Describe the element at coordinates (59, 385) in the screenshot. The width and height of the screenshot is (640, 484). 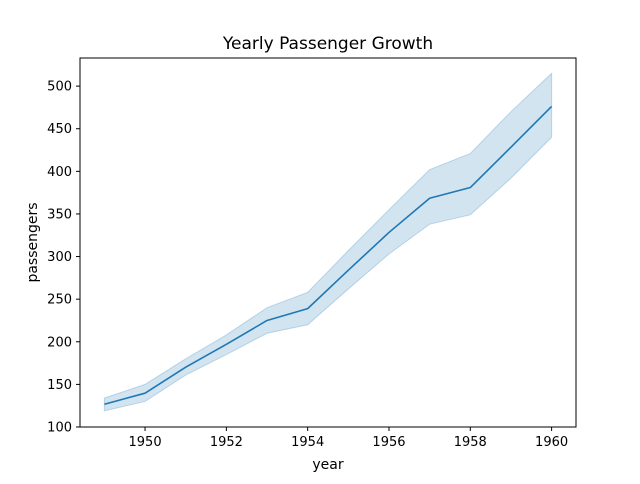
I see `y-tick-label: 150` at that location.